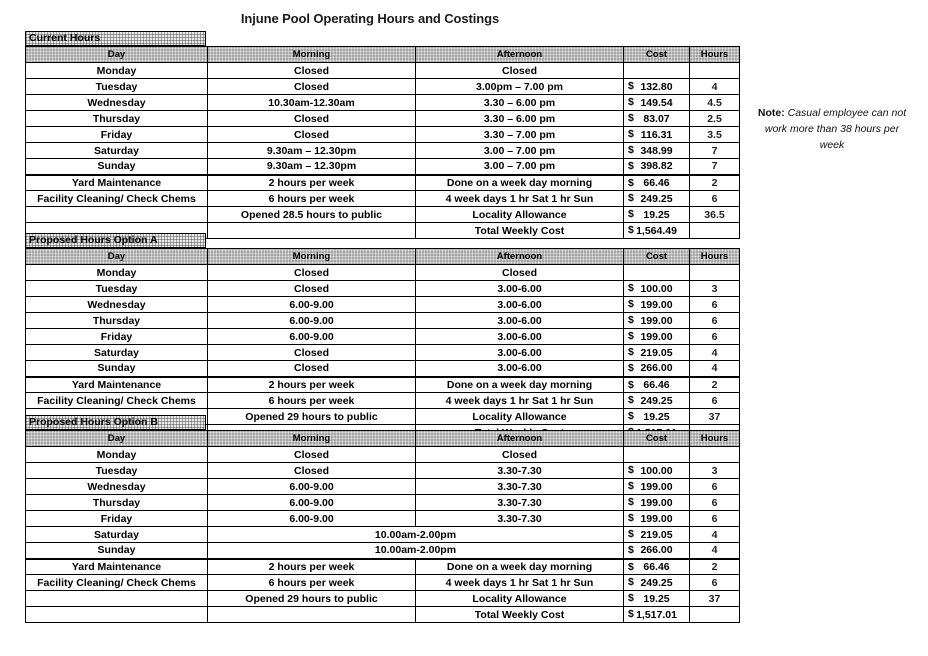 The image size is (928, 656). What do you see at coordinates (116, 272) in the screenshot?
I see `cell-day: Monday` at bounding box center [116, 272].